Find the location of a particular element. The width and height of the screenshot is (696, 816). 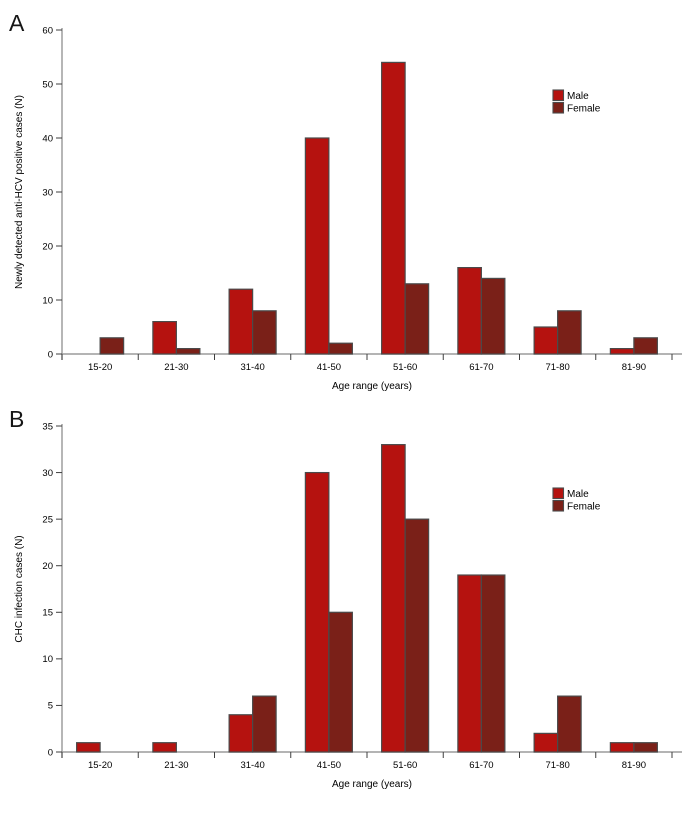

y-tick-label: 60 is located at coordinates (47, 30).